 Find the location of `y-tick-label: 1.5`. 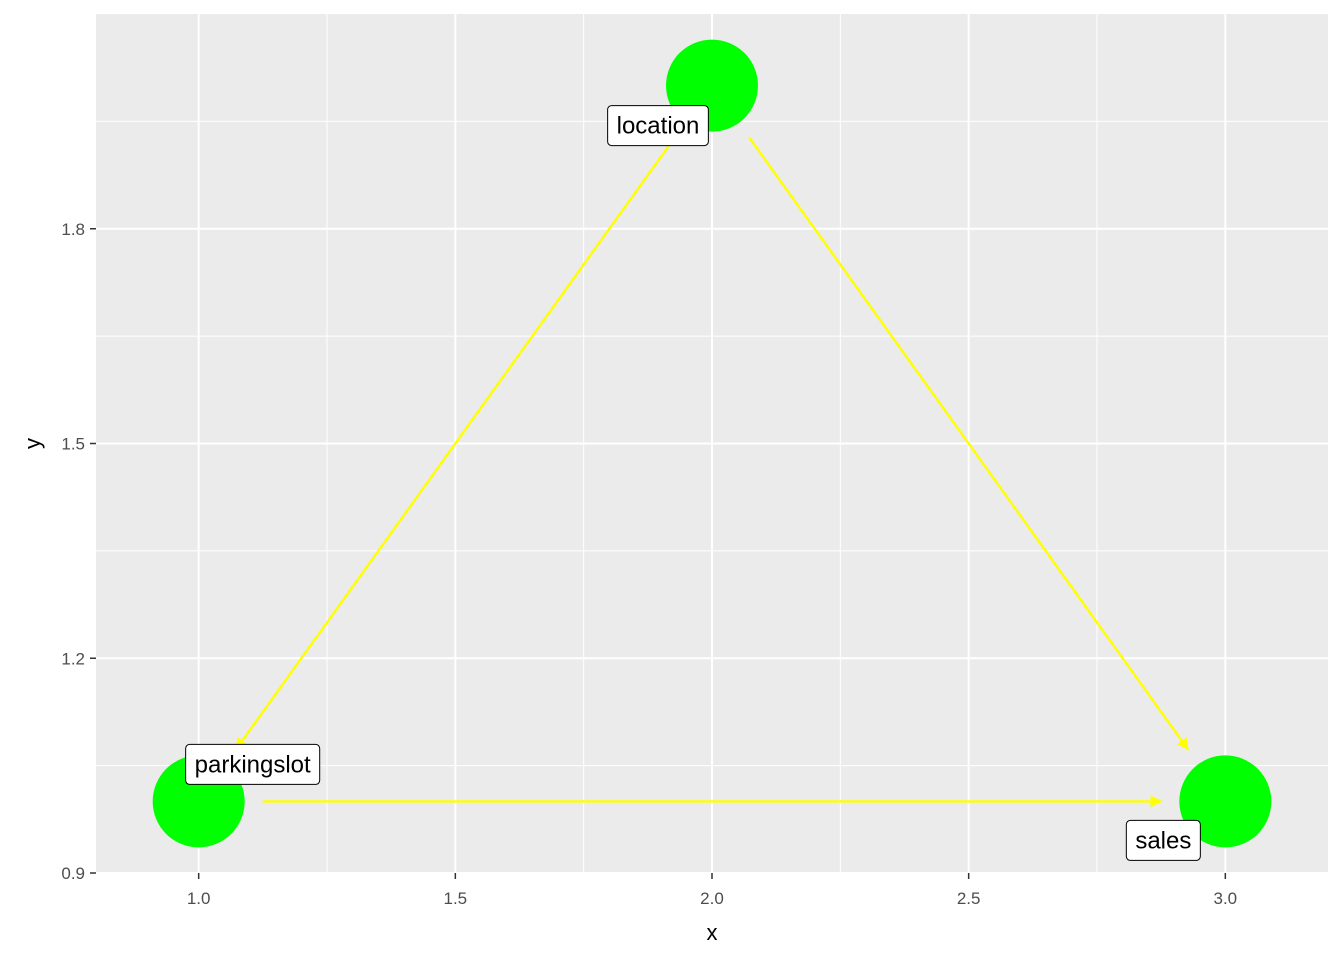

y-tick-label: 1.5 is located at coordinates (73, 444).